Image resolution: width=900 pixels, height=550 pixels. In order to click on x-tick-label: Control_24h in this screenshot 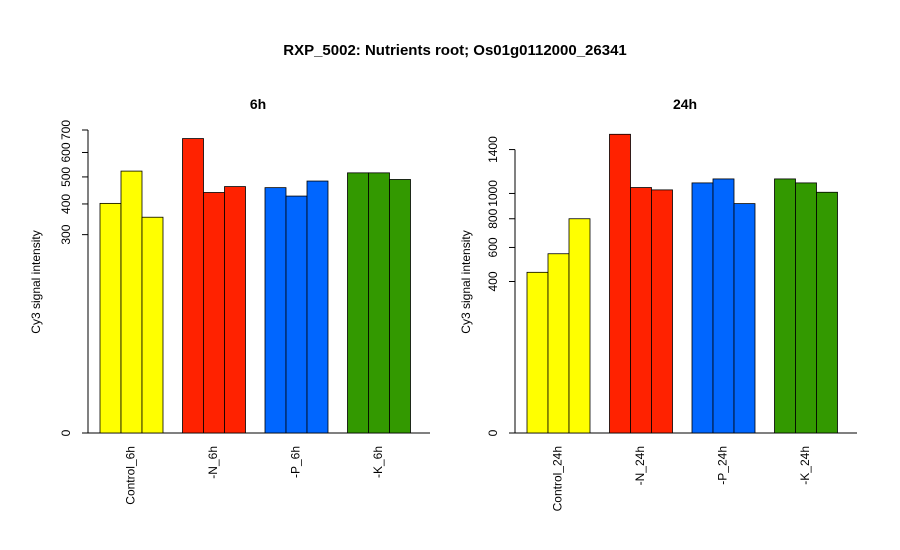, I will do `click(558, 478)`.